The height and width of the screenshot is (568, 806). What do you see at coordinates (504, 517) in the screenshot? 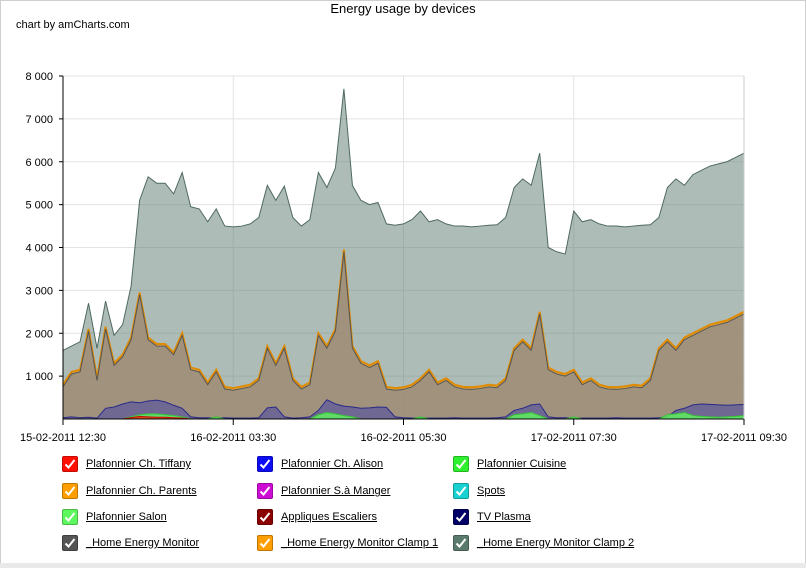
I see `legend-label: TV Plasma` at bounding box center [504, 517].